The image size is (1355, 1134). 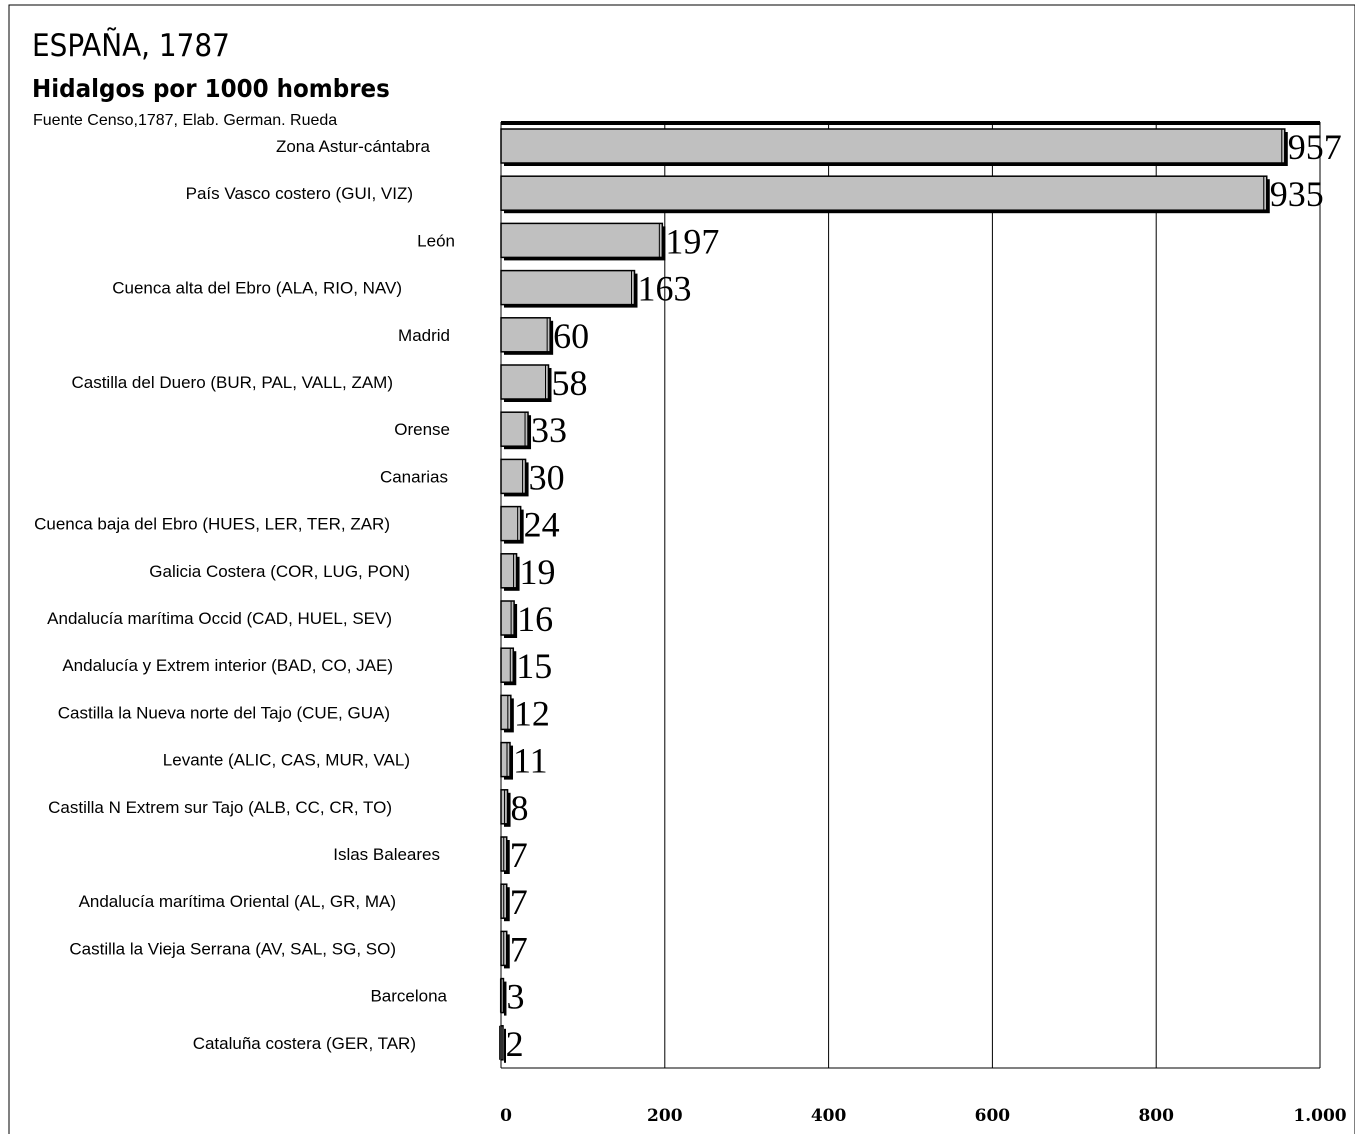 What do you see at coordinates (211, 88) in the screenshot?
I see `chart-subtitle: Hidalgos por 1000 hombres` at bounding box center [211, 88].